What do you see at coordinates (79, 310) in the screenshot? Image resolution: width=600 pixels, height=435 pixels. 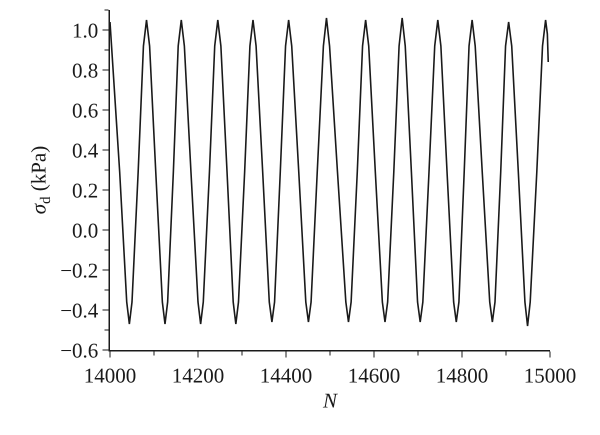 I see `y-tick-label: −0.4` at bounding box center [79, 310].